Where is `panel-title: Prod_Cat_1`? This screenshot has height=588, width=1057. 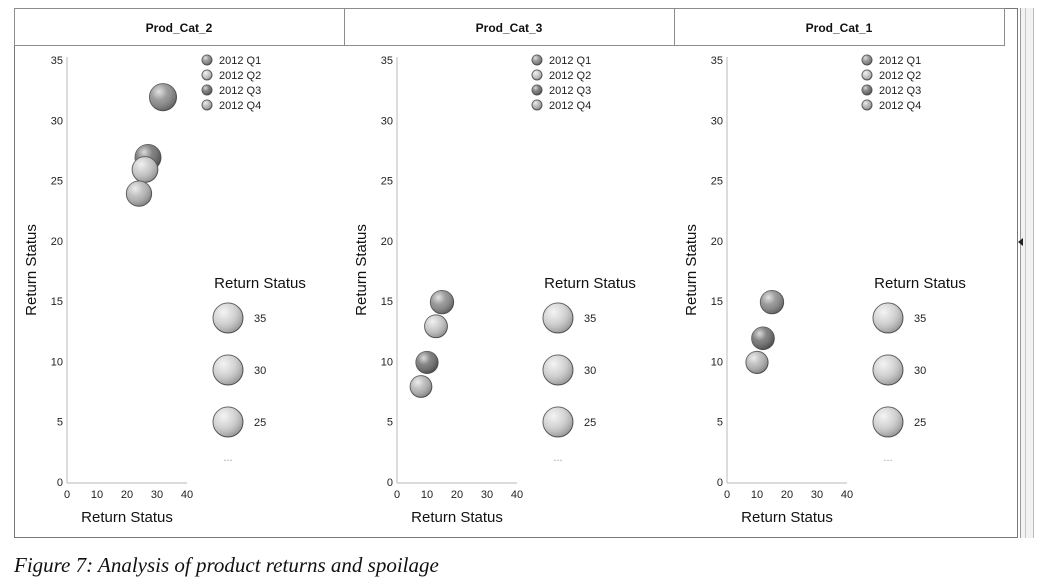
panel-title: Prod_Cat_1 is located at coordinates (839, 28).